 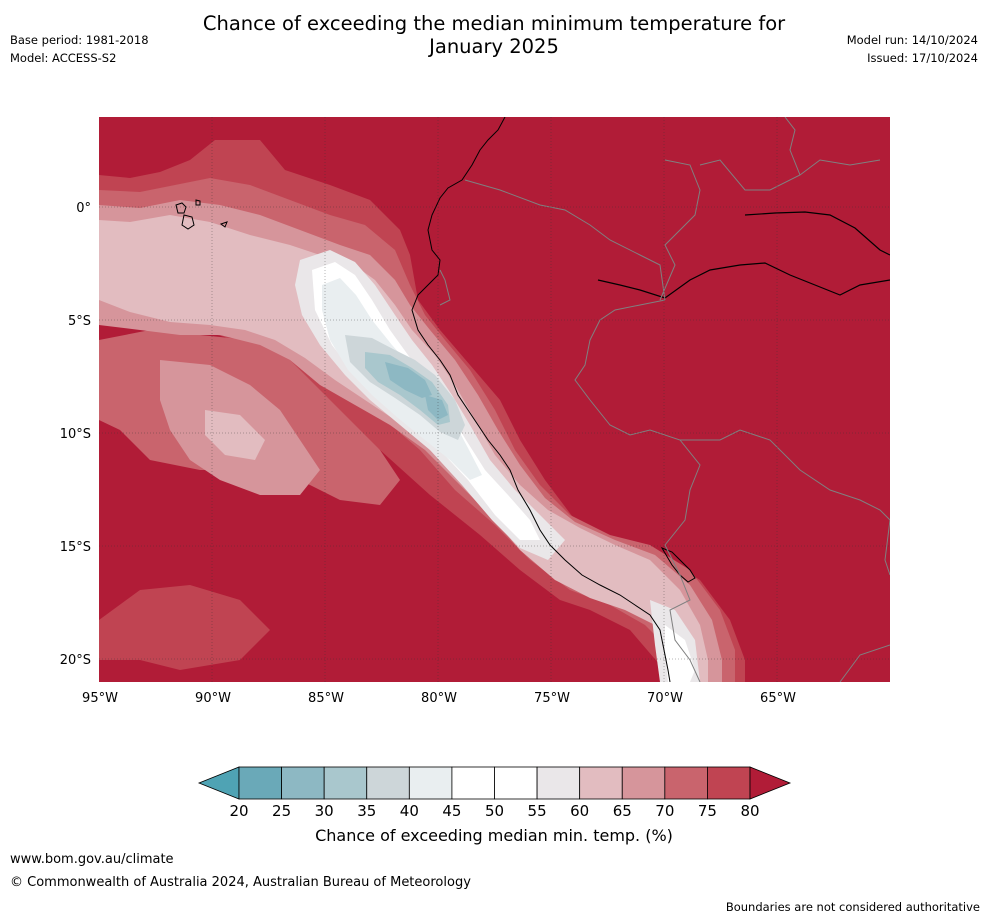 I want to click on lon-tick: 85°W, so click(x=326, y=698).